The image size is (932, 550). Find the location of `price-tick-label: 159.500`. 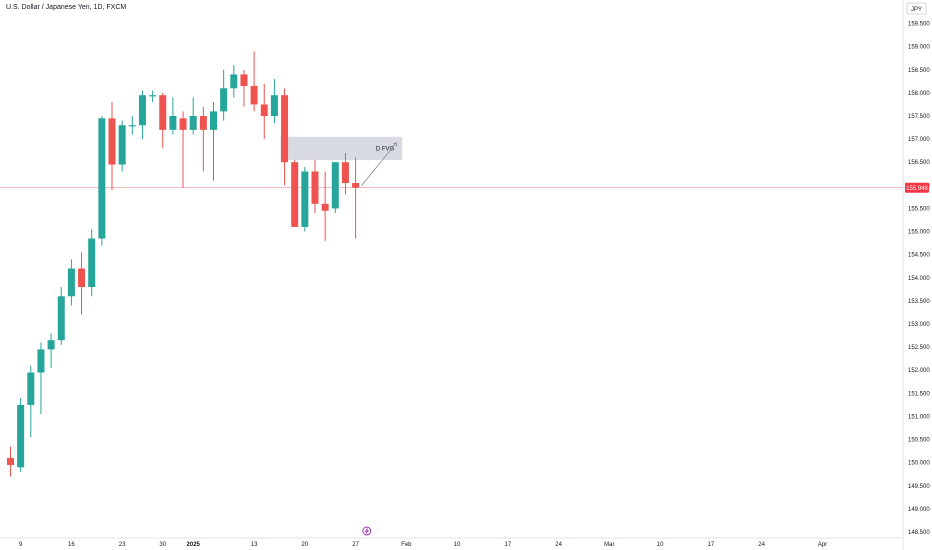

price-tick-label: 159.500 is located at coordinates (919, 25).